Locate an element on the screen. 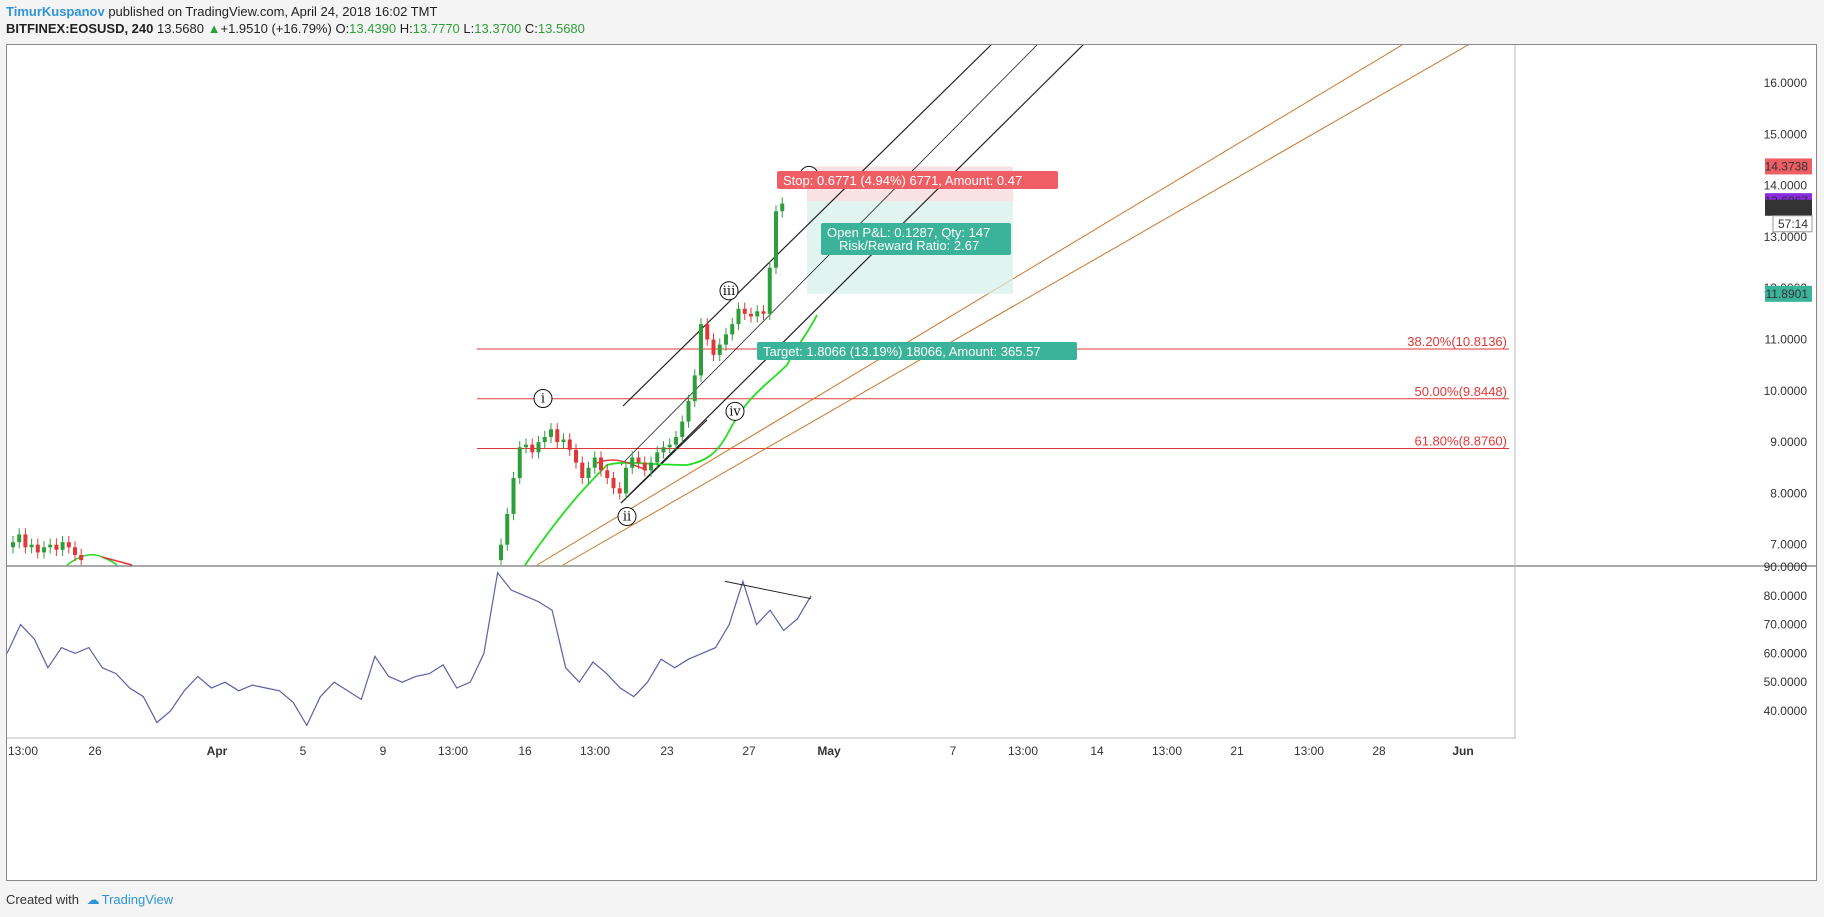 The height and width of the screenshot is (917, 1824). rsi-tick: 80.0000 is located at coordinates (1786, 596).